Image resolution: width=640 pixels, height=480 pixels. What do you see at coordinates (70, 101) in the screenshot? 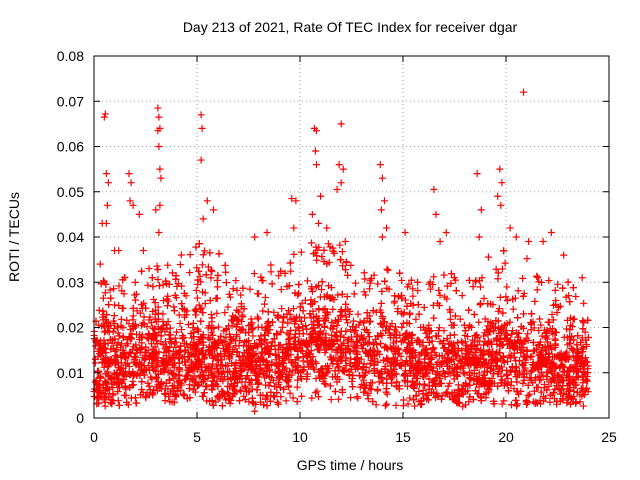
I see `y-tick-label: 0.07` at bounding box center [70, 101].